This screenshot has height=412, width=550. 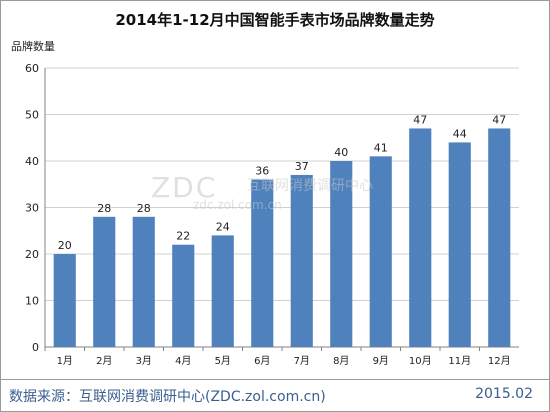 I want to click on y-tick-label: 10, so click(x=32, y=301).